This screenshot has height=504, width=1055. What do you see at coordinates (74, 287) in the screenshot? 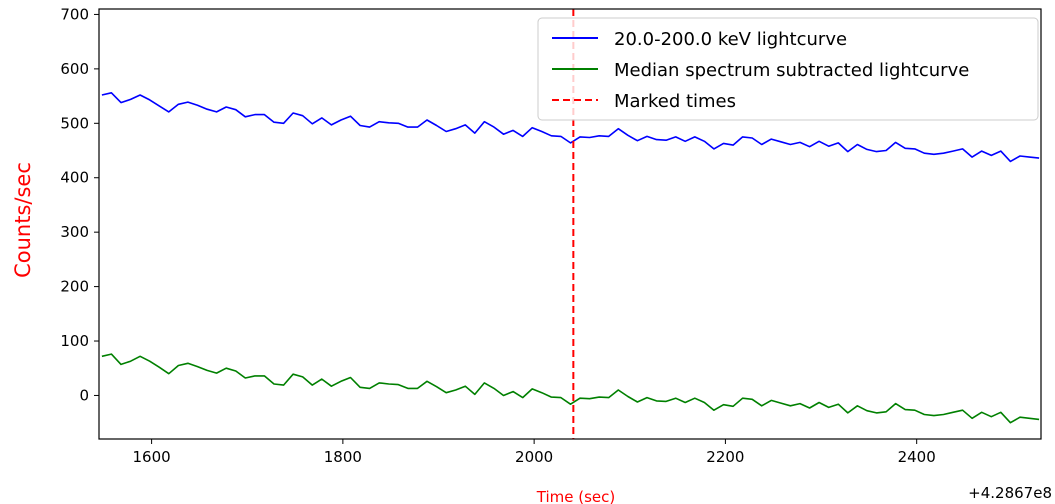
I see `y-tick-label: 200` at bounding box center [74, 287].